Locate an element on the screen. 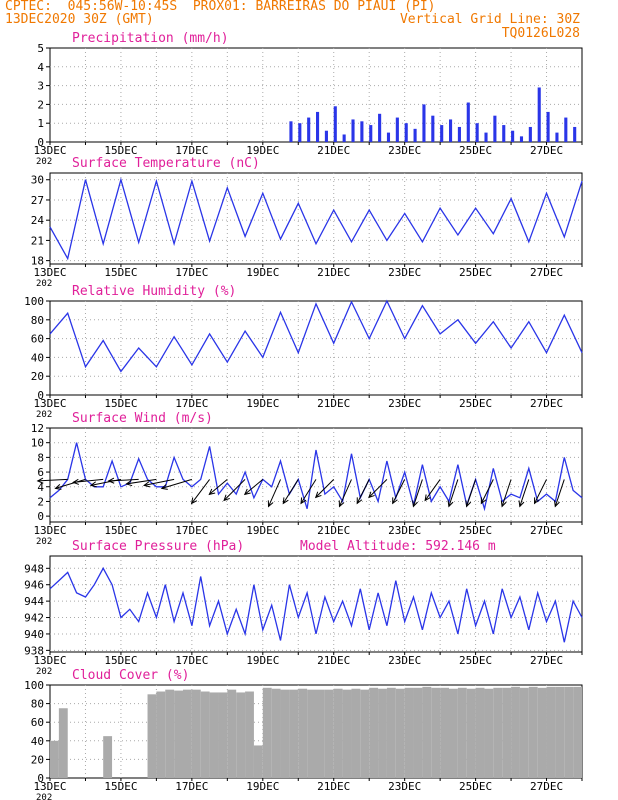 The width and height of the screenshot is (618, 800). y-tick-label: 27 is located at coordinates (37, 200).